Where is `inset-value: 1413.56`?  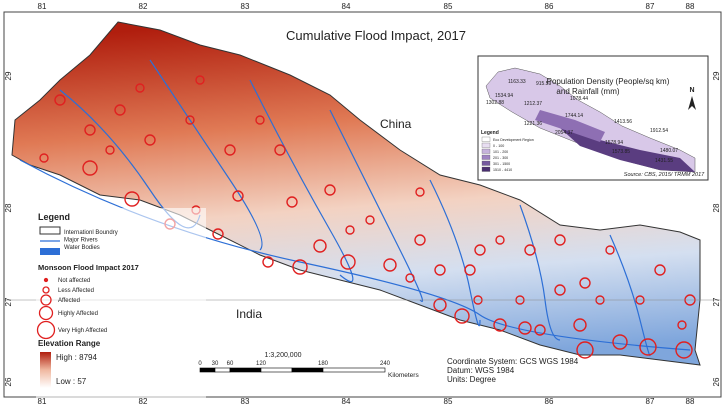
inset-value: 1413.56 is located at coordinates (623, 122).